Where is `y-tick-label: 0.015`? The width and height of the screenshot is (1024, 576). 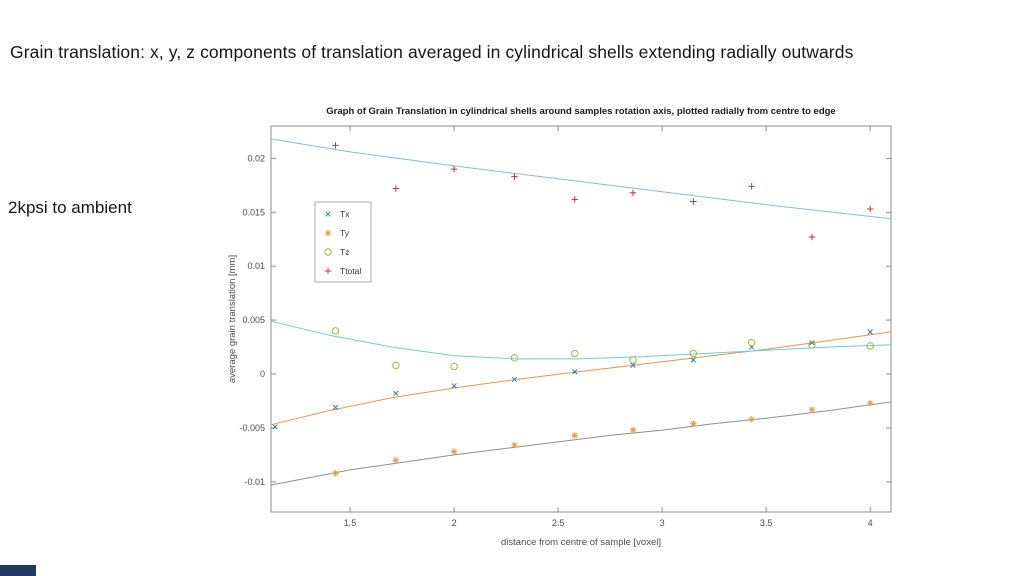
y-tick-label: 0.015 is located at coordinates (253, 212).